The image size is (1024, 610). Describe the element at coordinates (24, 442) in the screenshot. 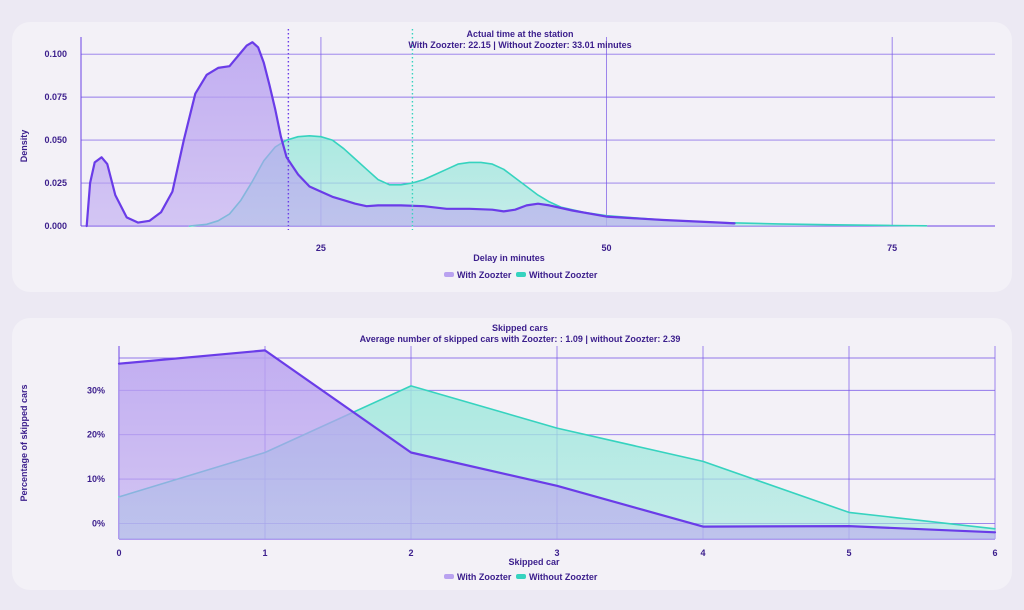

I see `y-axis-label: Percentage of skipped cars` at that location.